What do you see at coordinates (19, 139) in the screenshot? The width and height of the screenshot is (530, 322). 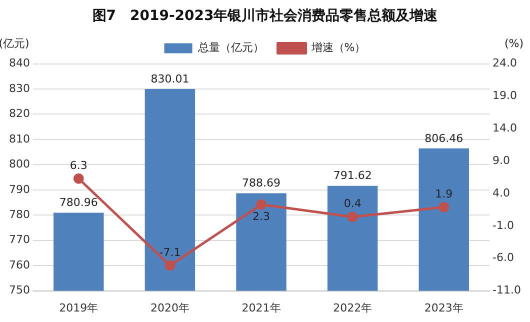 I see `y-tick-label: 810` at bounding box center [19, 139].